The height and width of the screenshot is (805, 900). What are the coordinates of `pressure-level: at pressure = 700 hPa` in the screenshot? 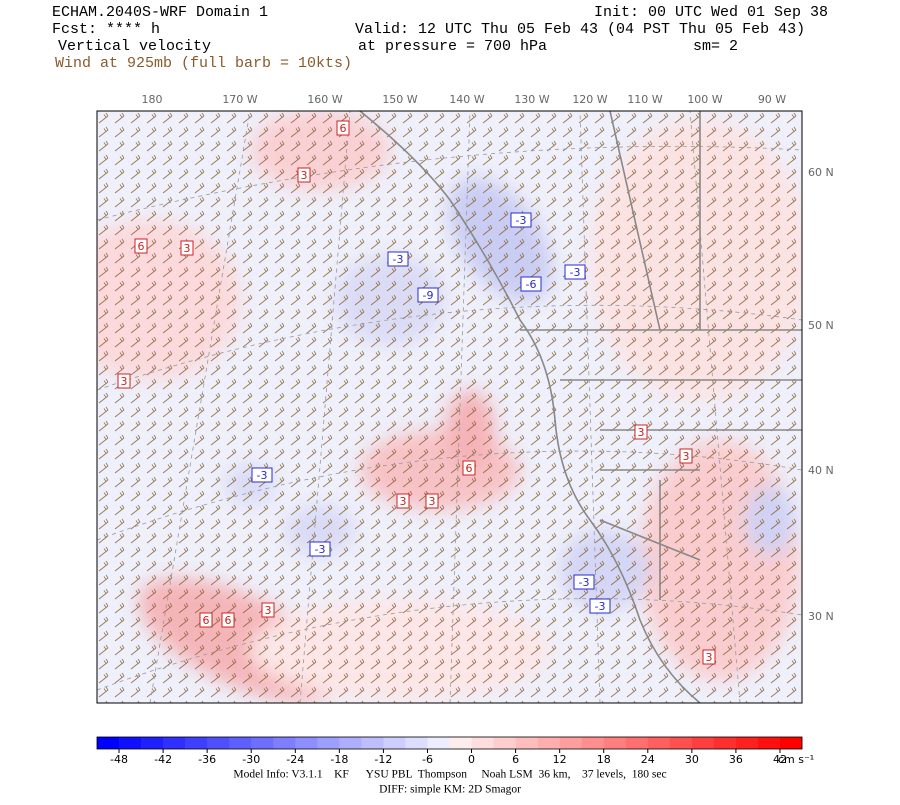 It's located at (452, 46).